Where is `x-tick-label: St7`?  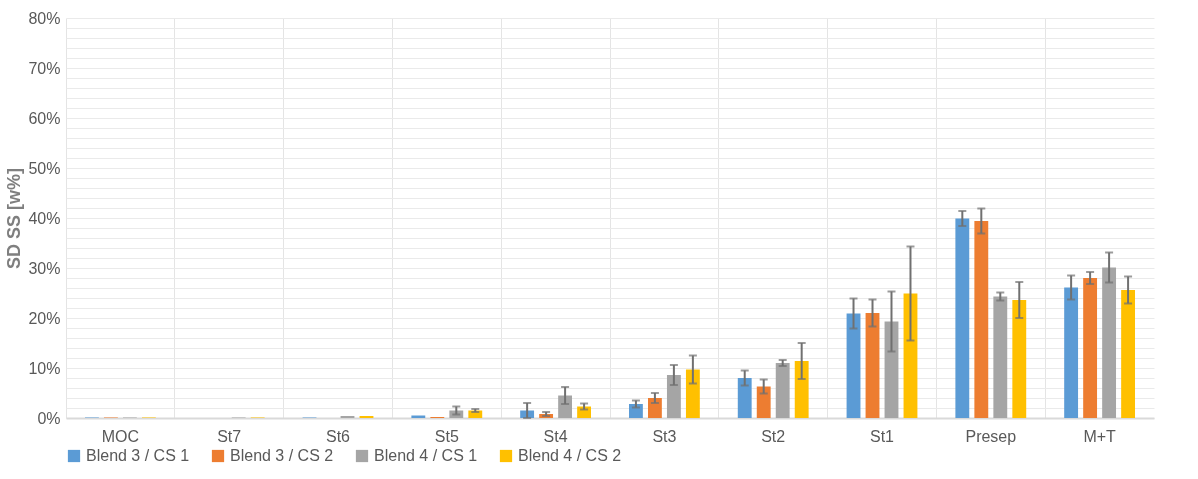 x-tick-label: St7 is located at coordinates (229, 436).